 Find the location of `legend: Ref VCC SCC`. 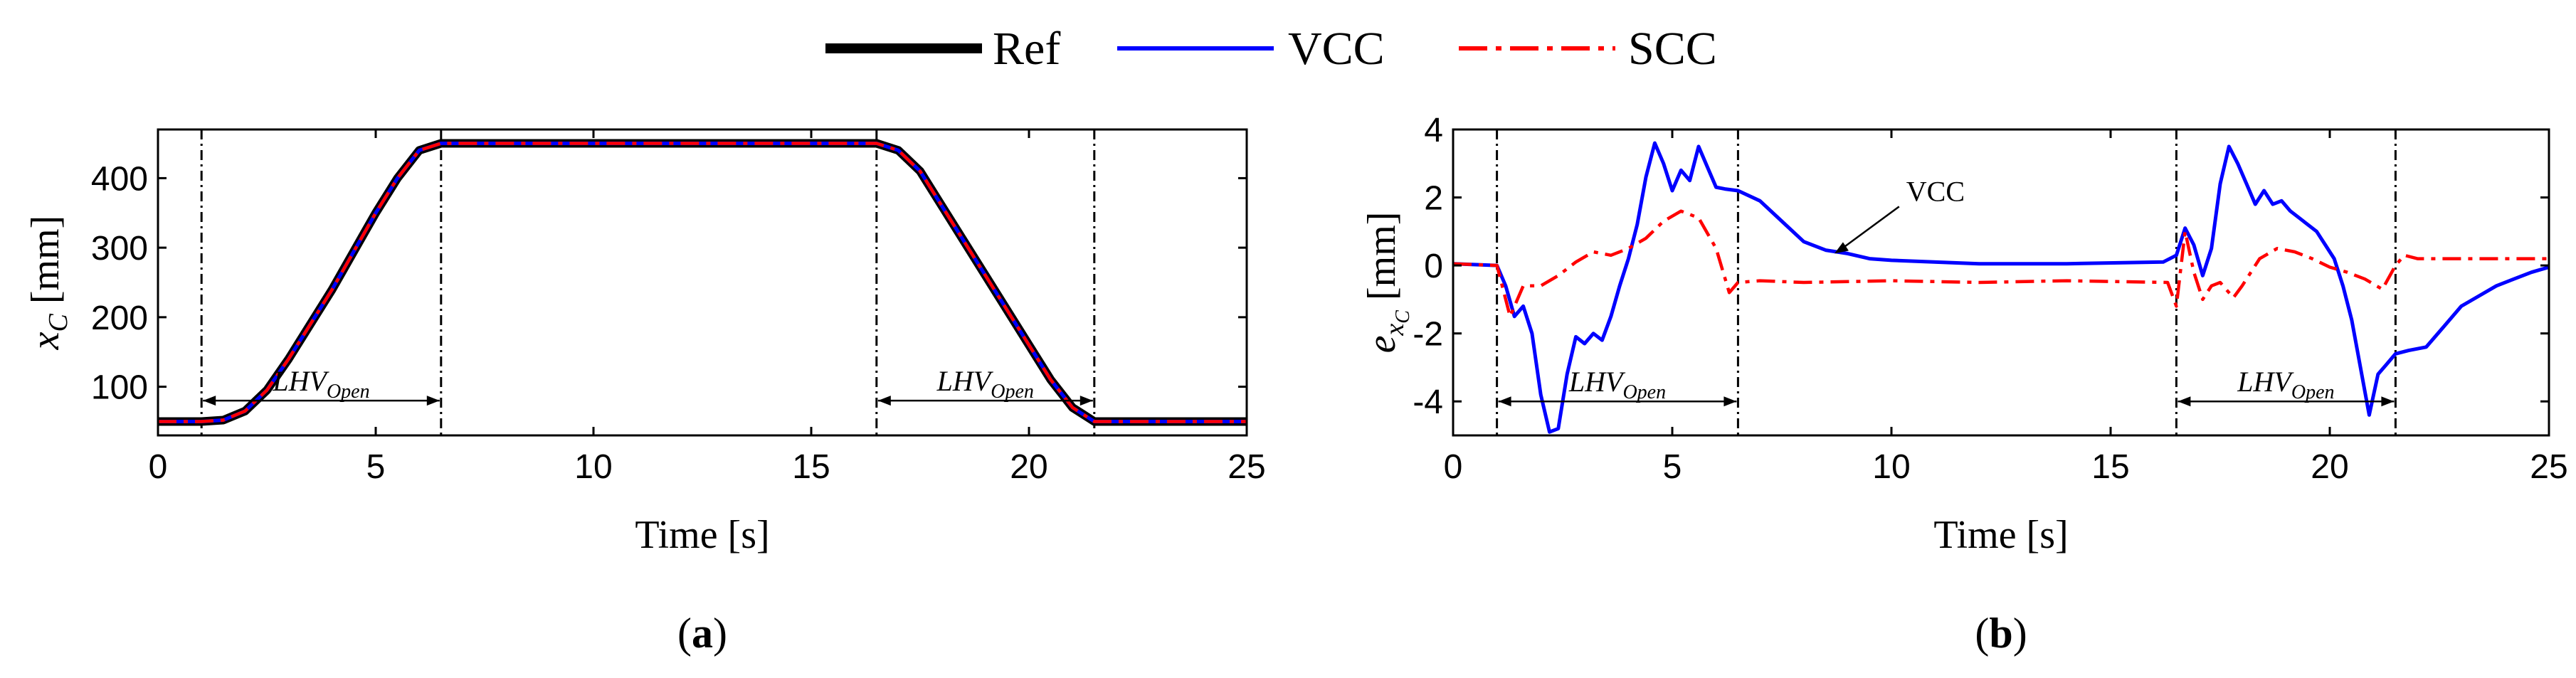

legend: Ref VCC SCC is located at coordinates (1271, 49).